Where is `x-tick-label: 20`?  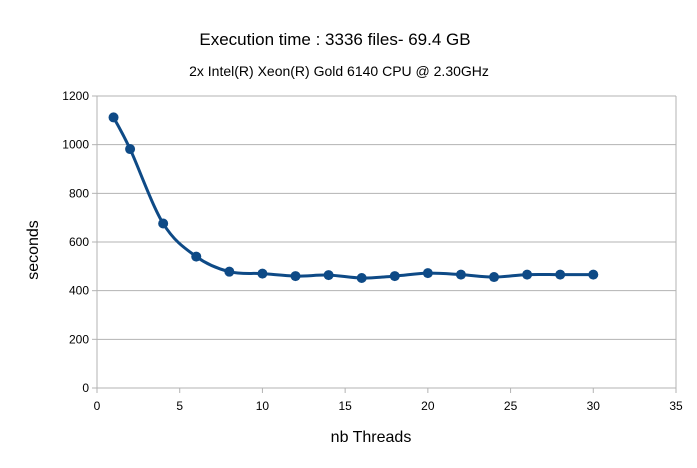
x-tick-label: 20 is located at coordinates (428, 406).